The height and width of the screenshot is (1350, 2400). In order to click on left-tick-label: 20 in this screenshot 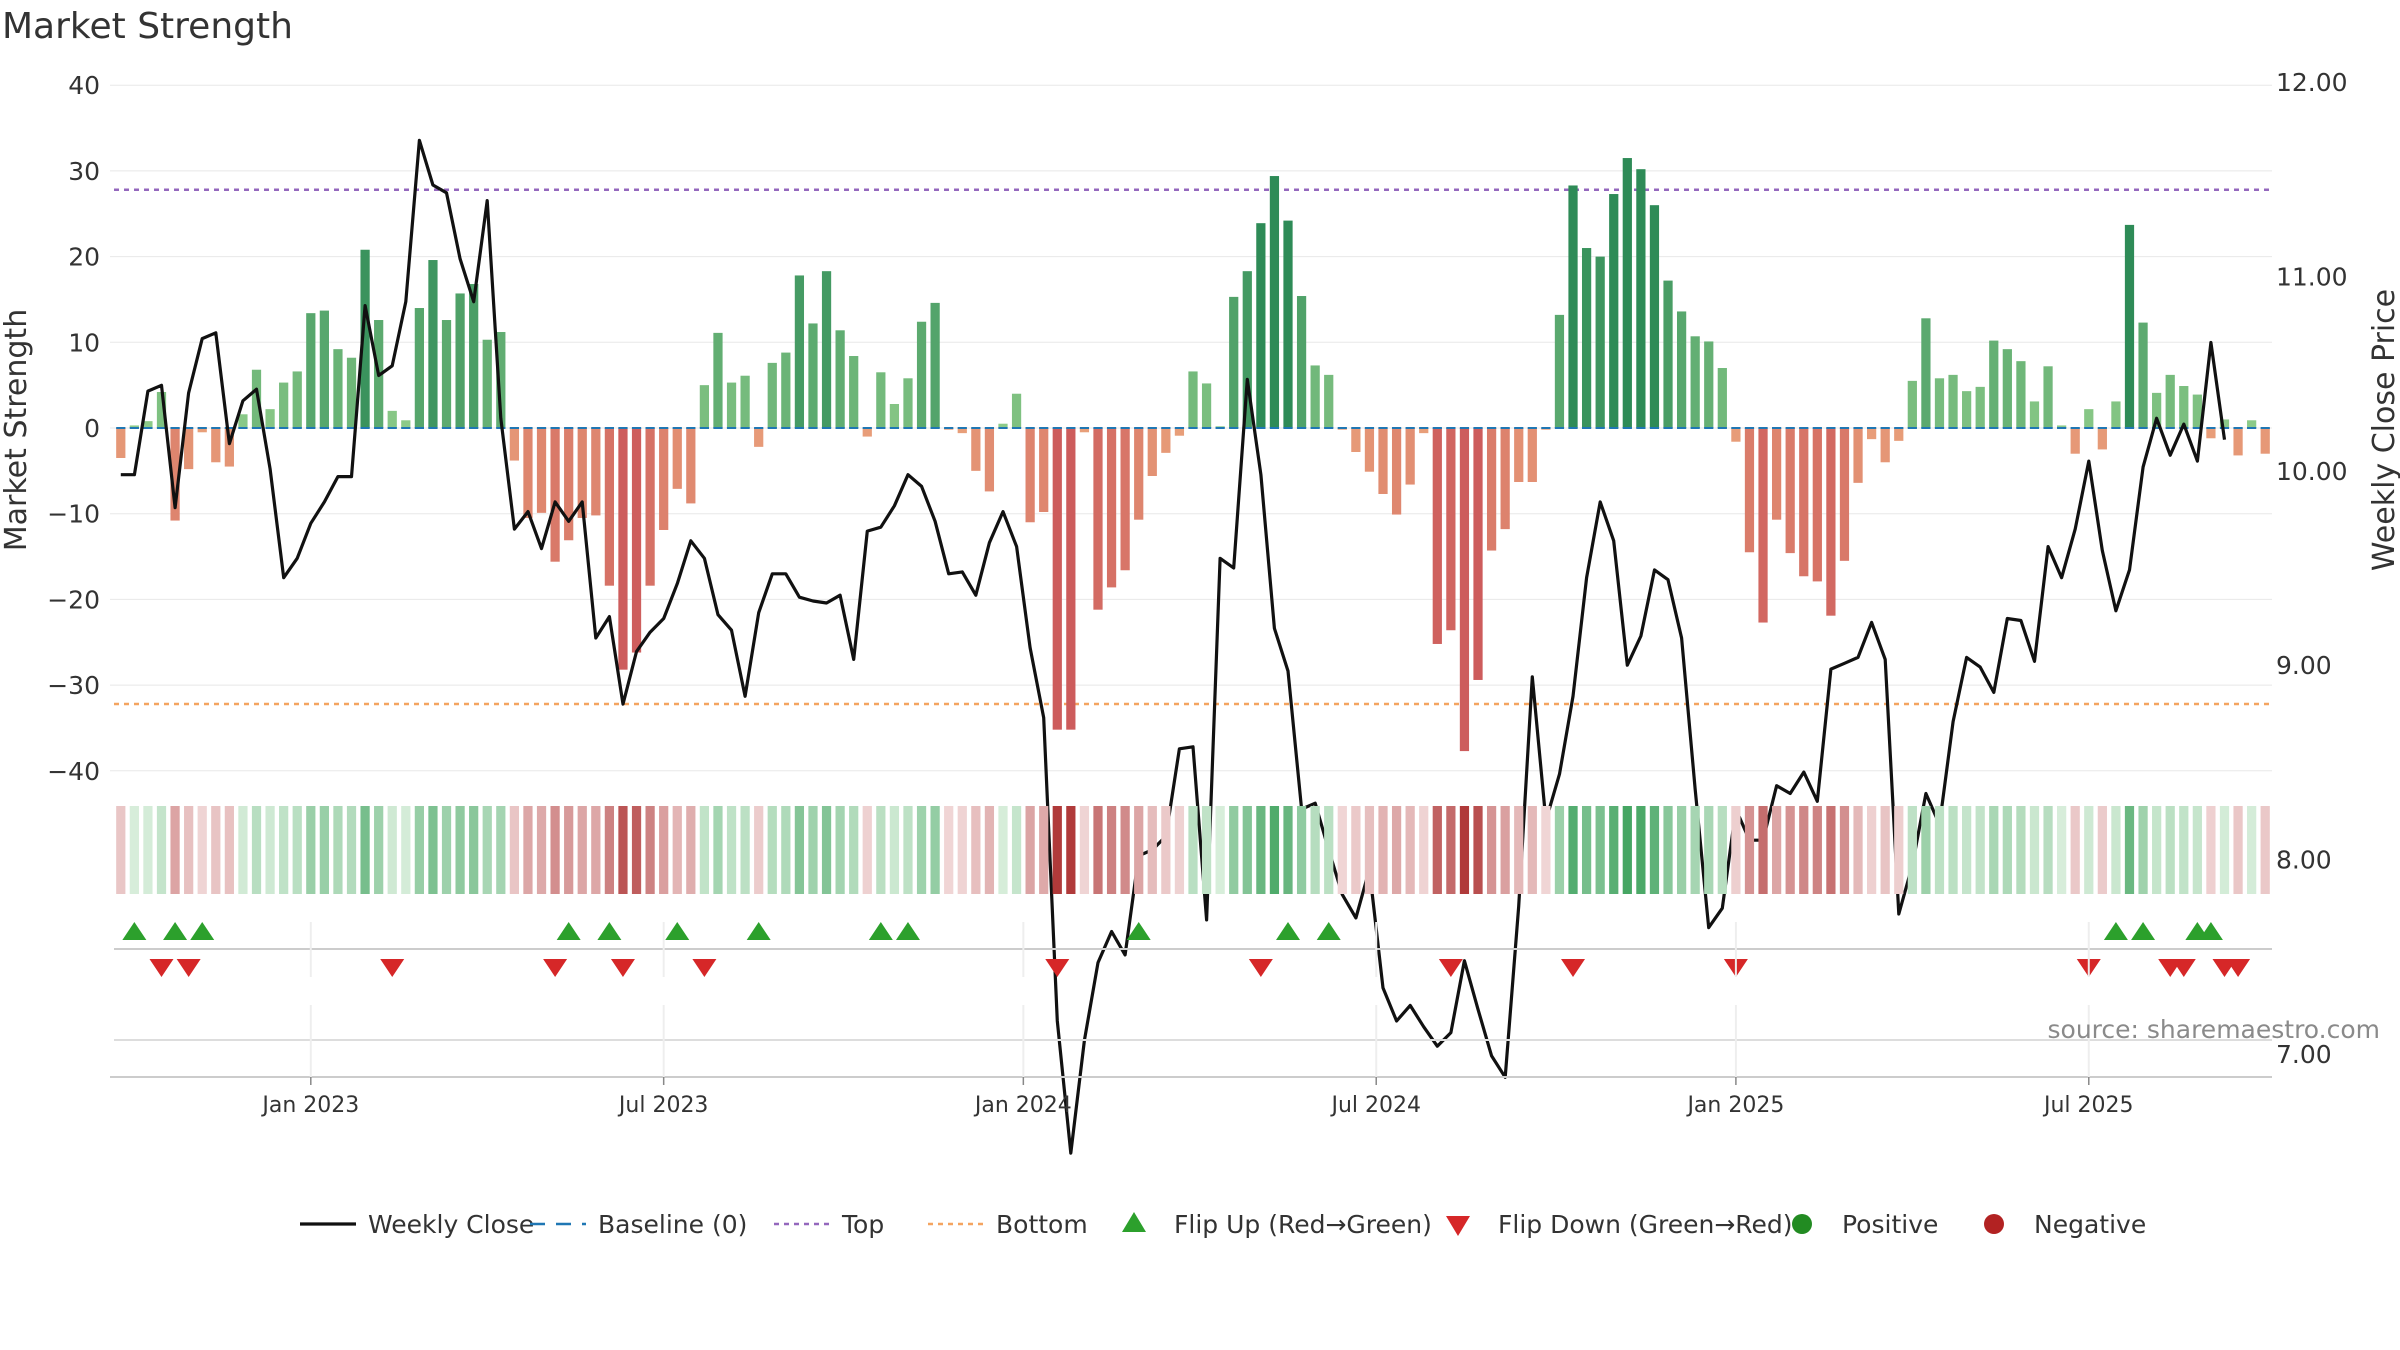, I will do `click(84, 257)`.